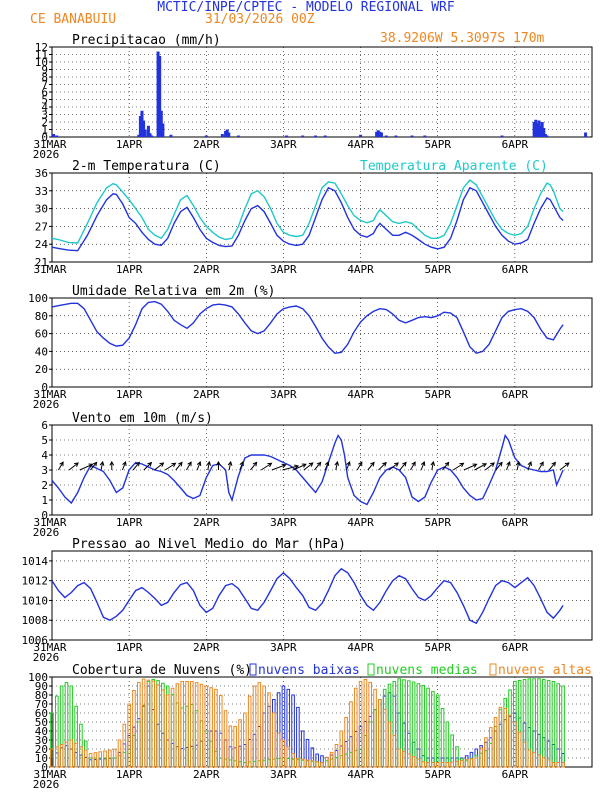 Image resolution: width=612 pixels, height=792 pixels. I want to click on y-tick-label: 2, so click(44, 485).